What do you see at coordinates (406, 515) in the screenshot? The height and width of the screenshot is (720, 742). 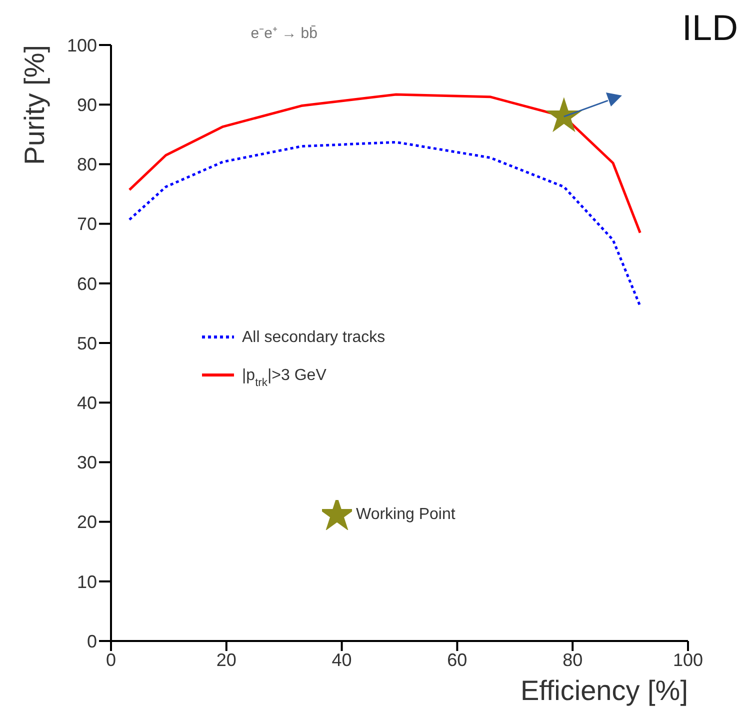 I see `legend-label: Working Point` at bounding box center [406, 515].